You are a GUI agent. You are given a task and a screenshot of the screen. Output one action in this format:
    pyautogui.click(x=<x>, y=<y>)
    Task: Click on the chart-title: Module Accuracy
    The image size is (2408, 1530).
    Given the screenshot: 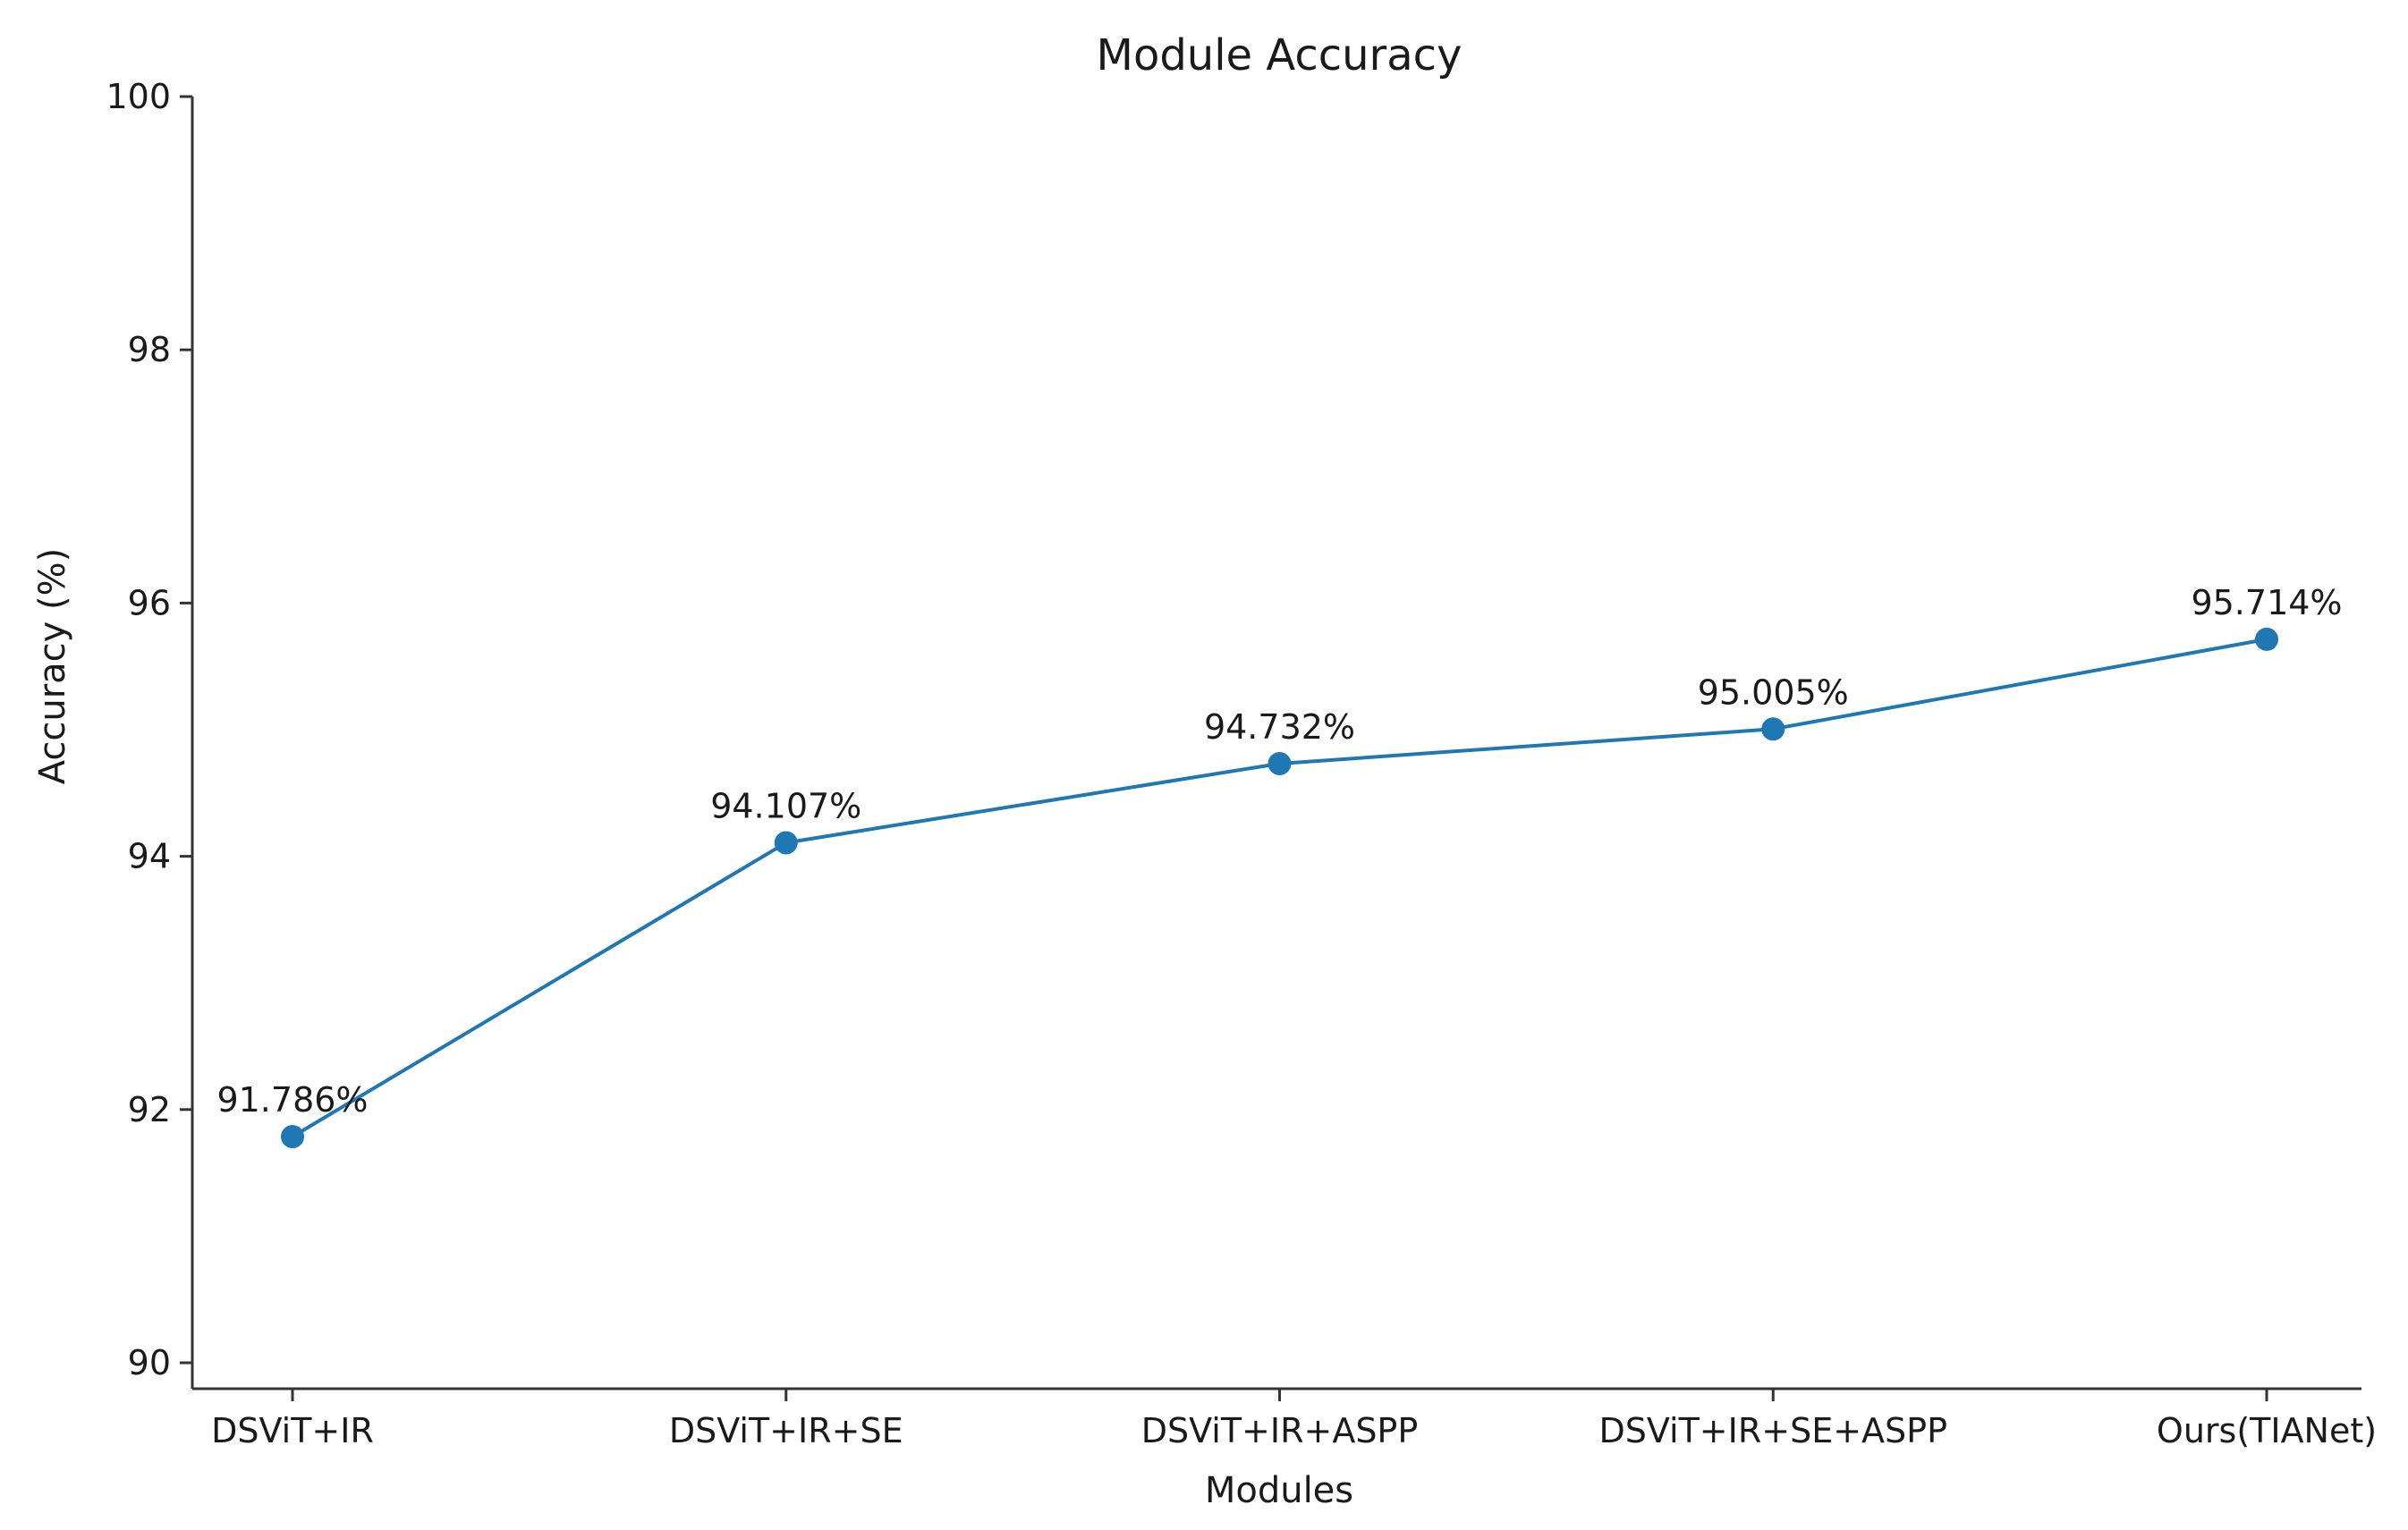 What is the action you would take?
    pyautogui.click(x=1280, y=55)
    